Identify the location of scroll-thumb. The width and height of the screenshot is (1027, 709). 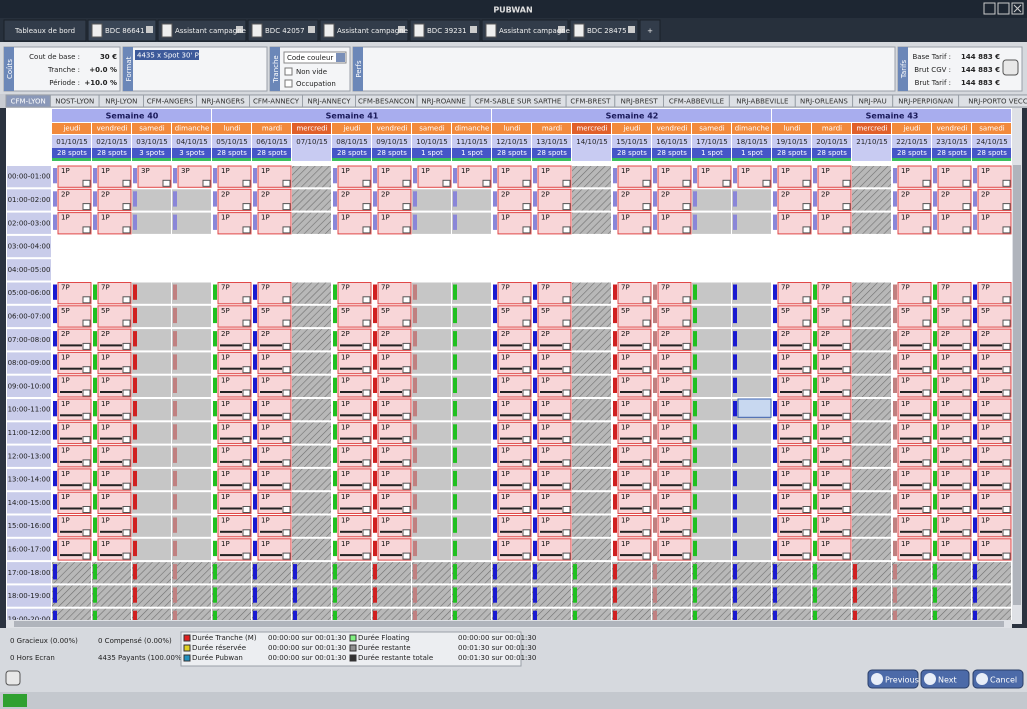
(1017, 385).